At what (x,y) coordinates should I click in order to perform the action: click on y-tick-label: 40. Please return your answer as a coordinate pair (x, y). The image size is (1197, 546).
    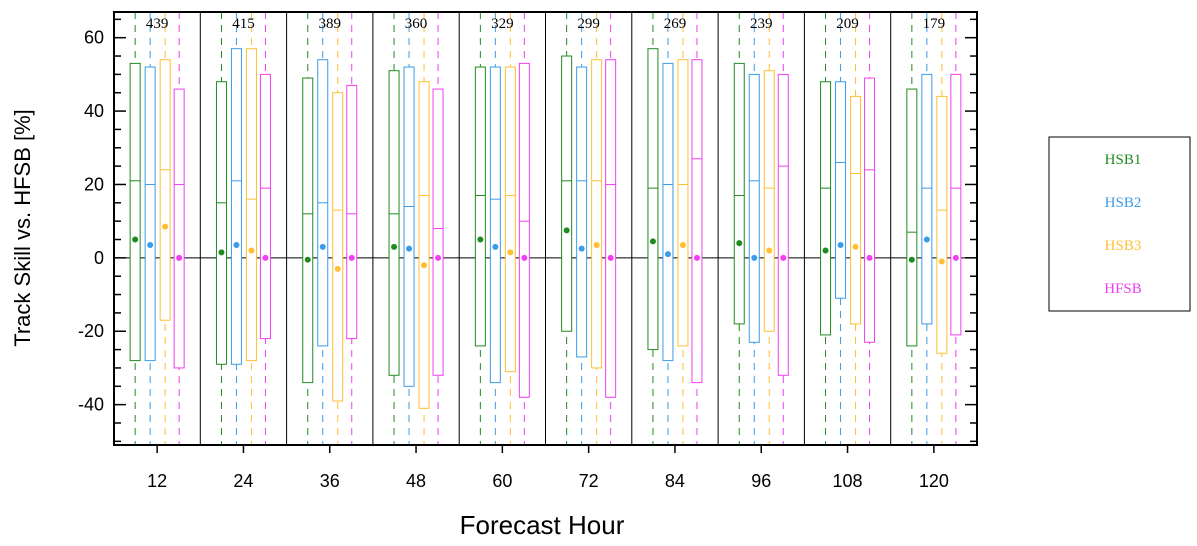
    Looking at the image, I should click on (94, 111).